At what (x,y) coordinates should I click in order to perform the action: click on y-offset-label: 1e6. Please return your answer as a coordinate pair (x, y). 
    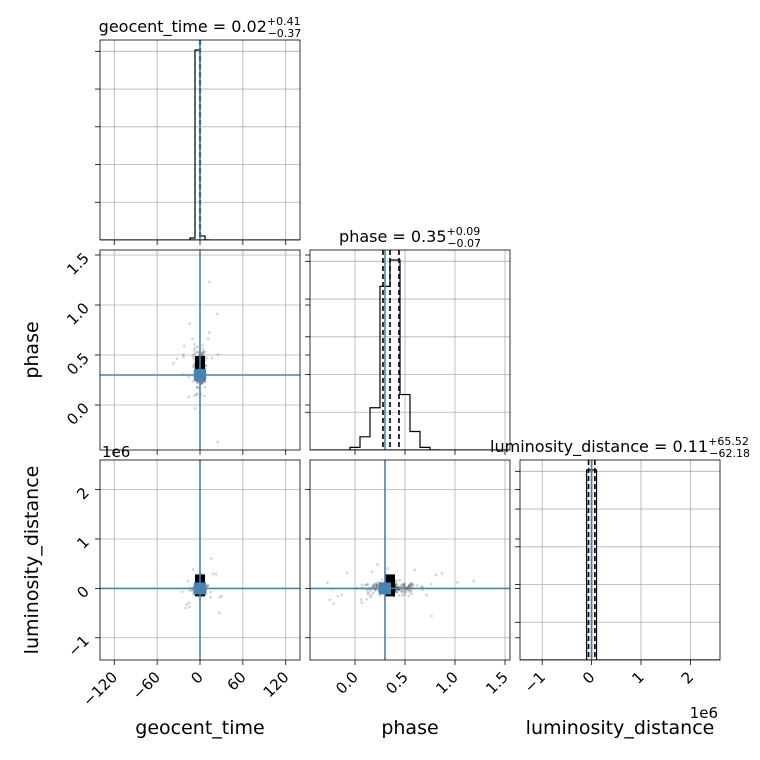
    Looking at the image, I should click on (116, 452).